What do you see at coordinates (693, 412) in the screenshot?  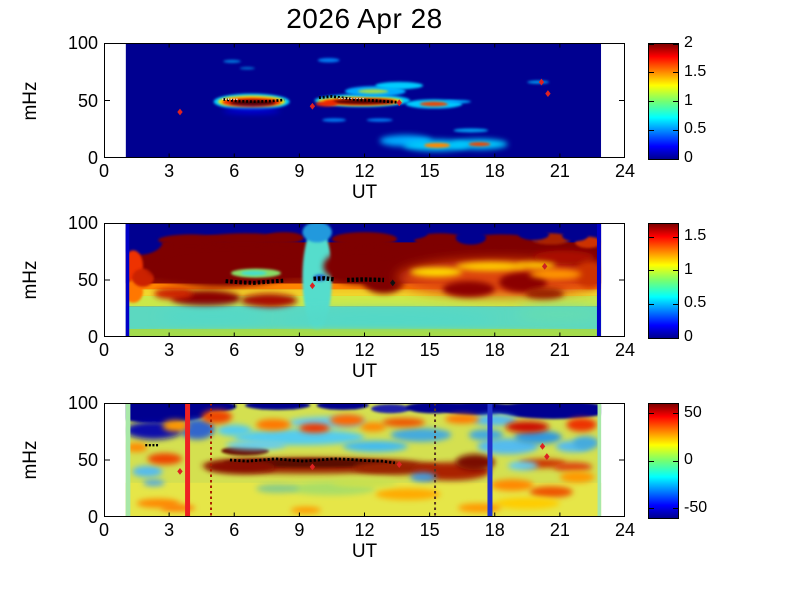 I see `colorbar-tick-label: 50` at bounding box center [693, 412].